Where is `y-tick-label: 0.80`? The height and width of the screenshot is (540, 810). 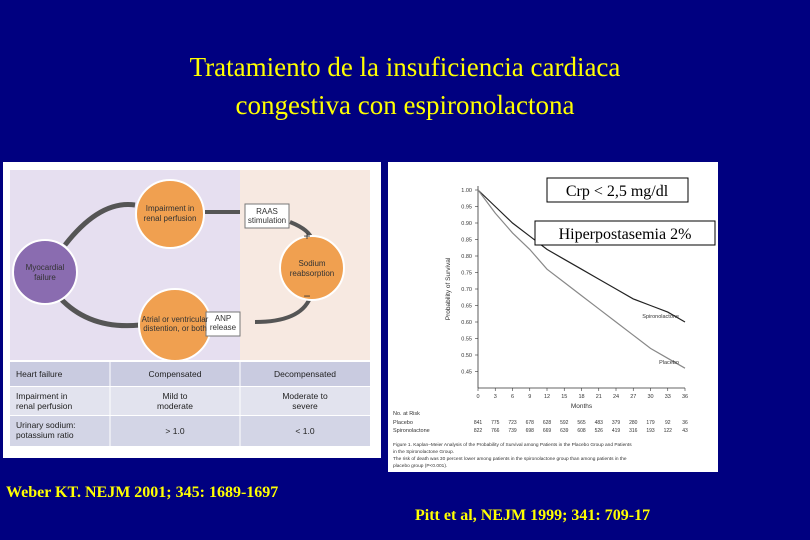
y-tick-label: 0.80 is located at coordinates (466, 257).